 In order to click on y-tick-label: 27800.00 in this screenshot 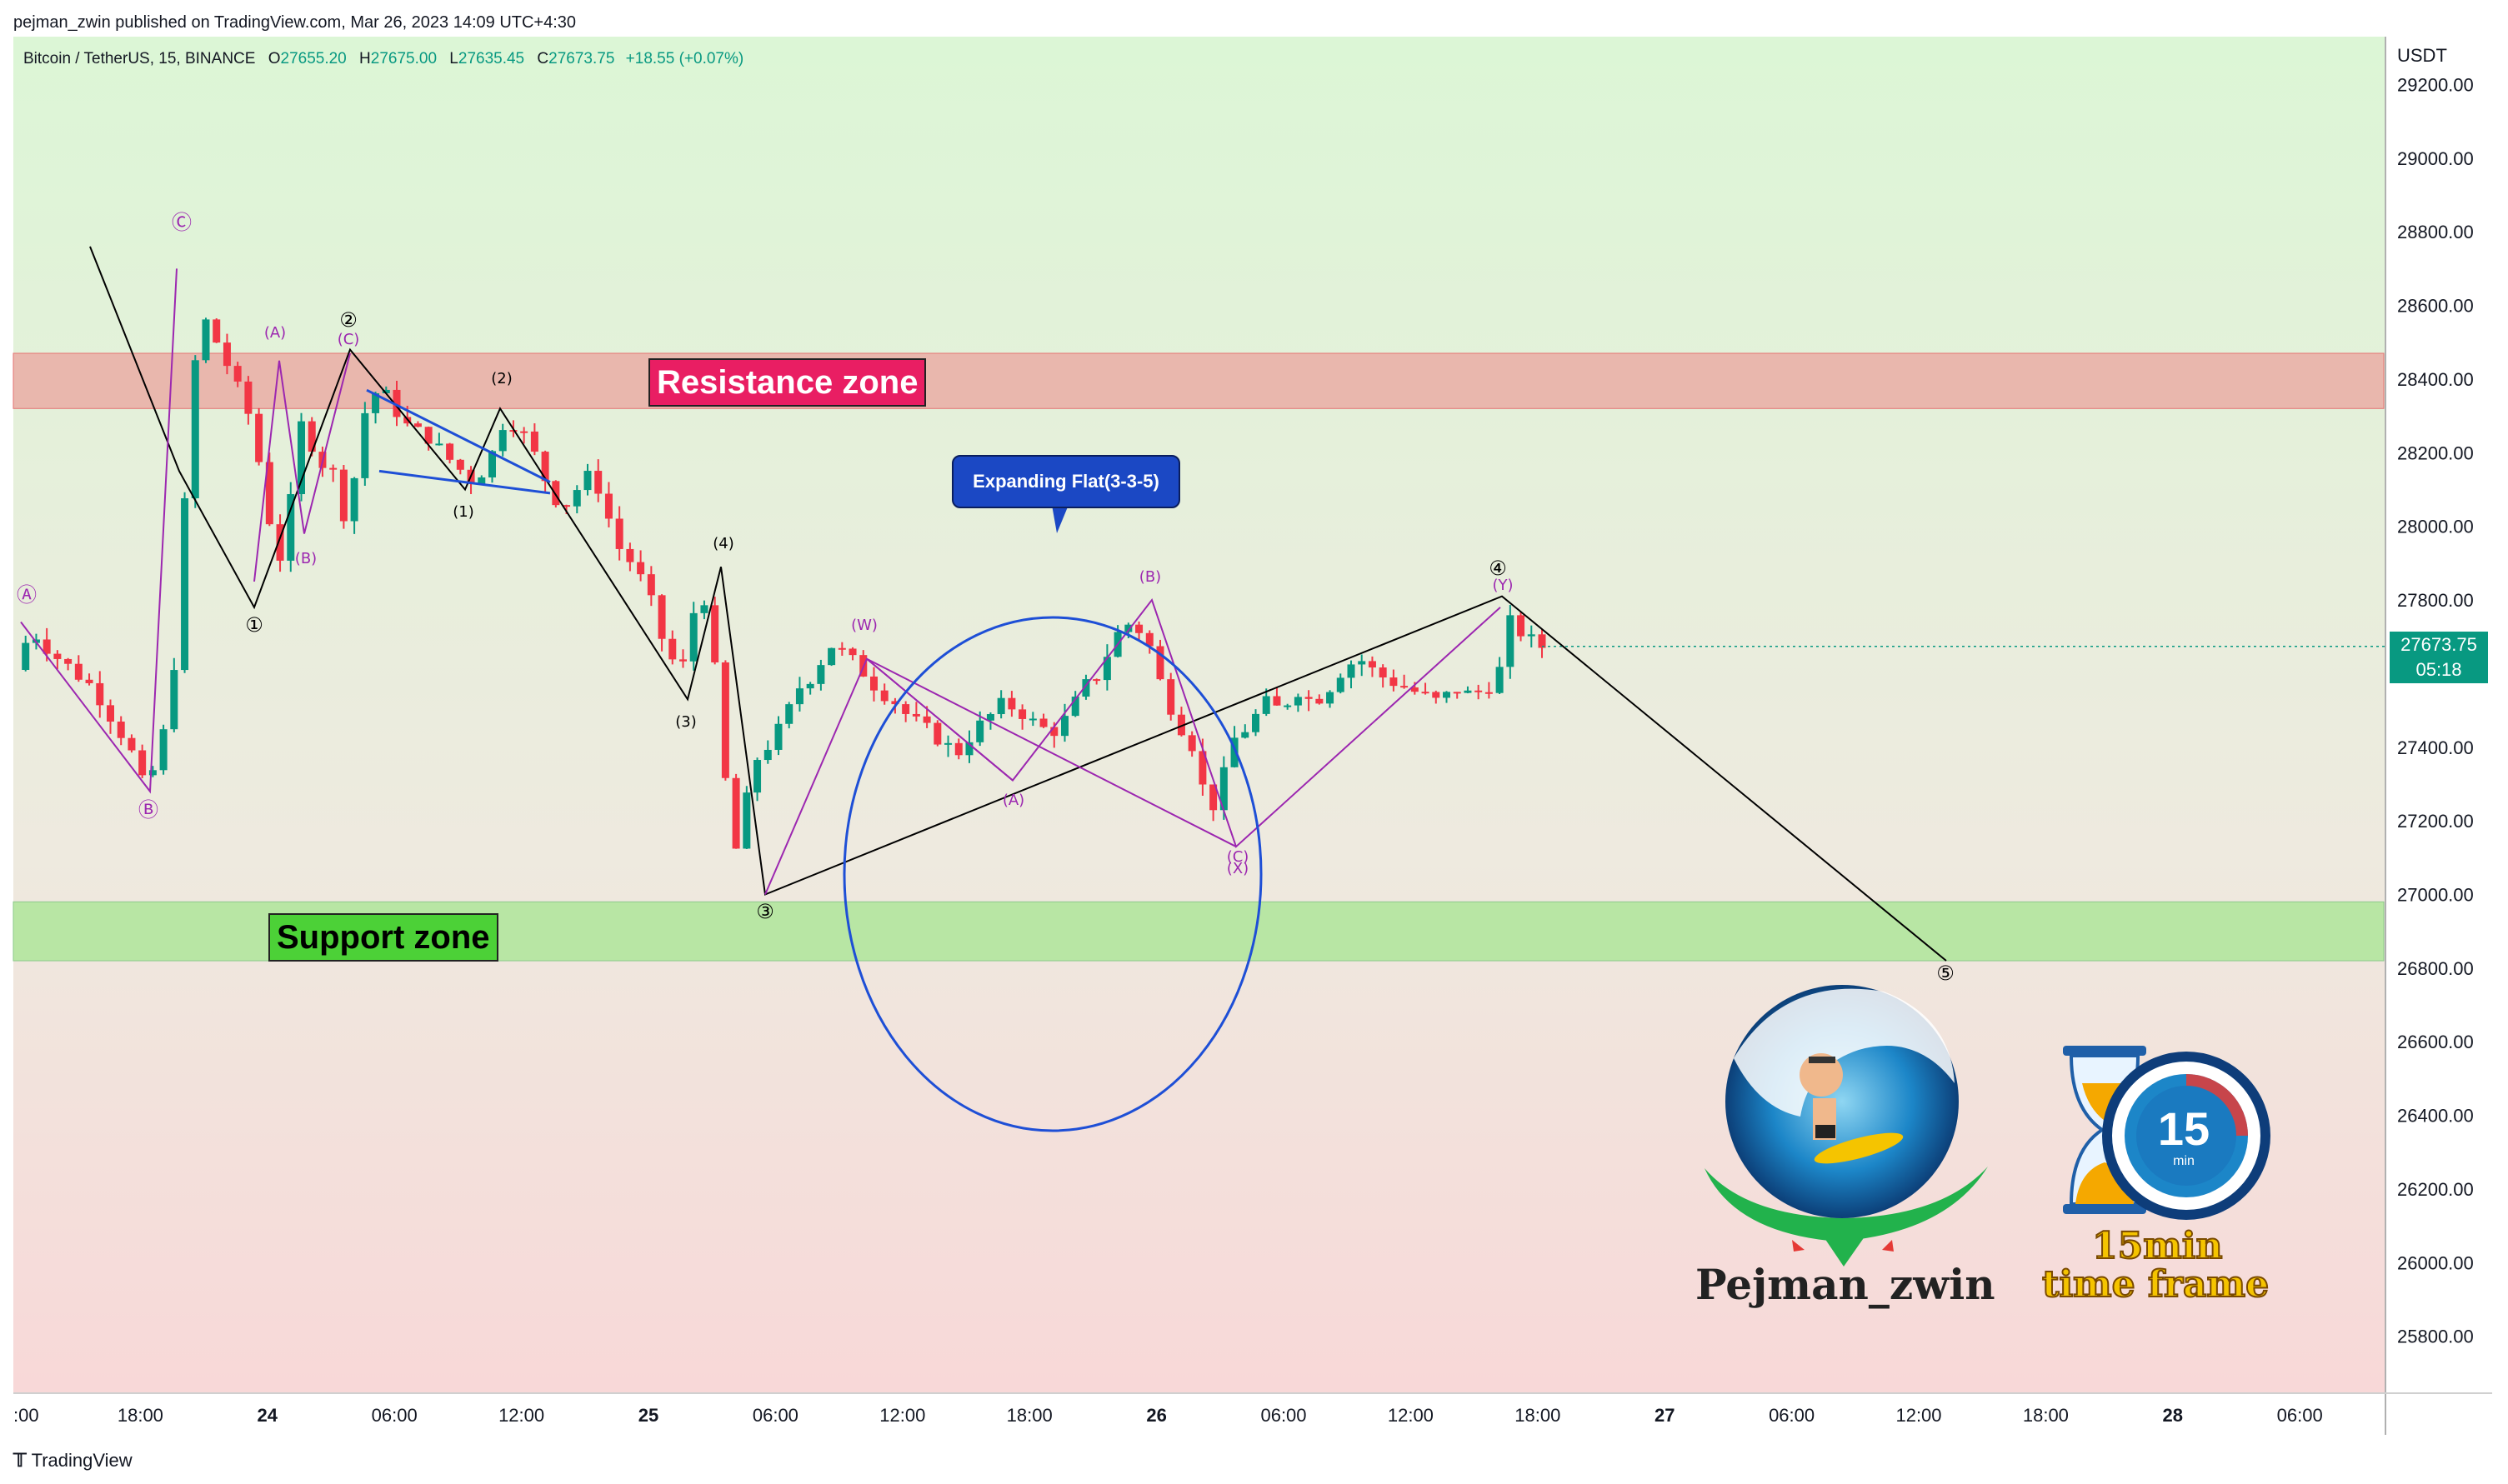, I will do `click(2435, 600)`.